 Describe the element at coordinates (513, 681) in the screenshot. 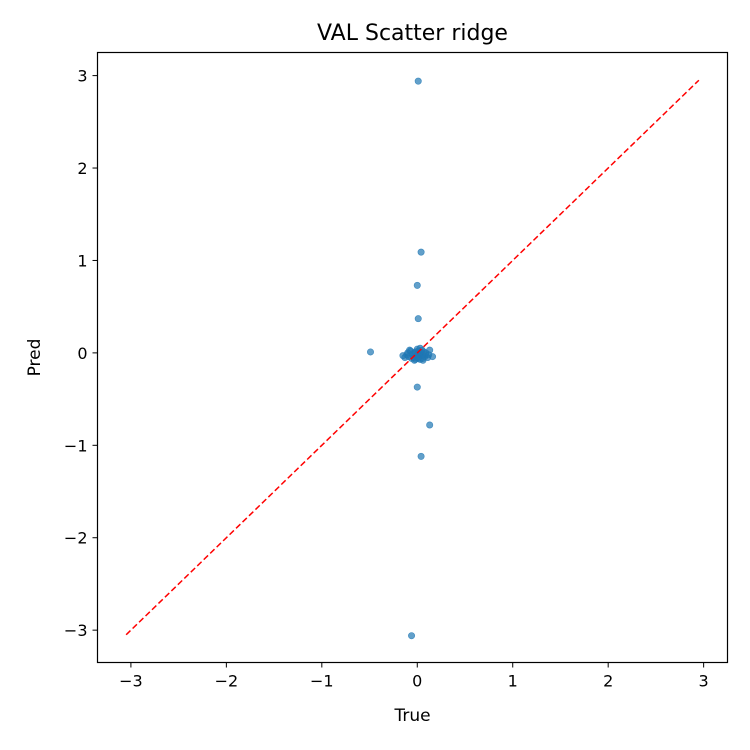

I see `x-tick-label: 1` at that location.